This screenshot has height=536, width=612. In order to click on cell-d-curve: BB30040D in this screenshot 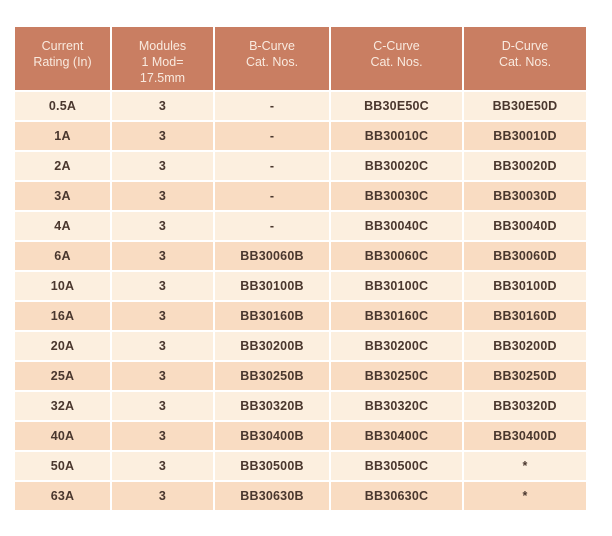, I will do `click(525, 226)`.